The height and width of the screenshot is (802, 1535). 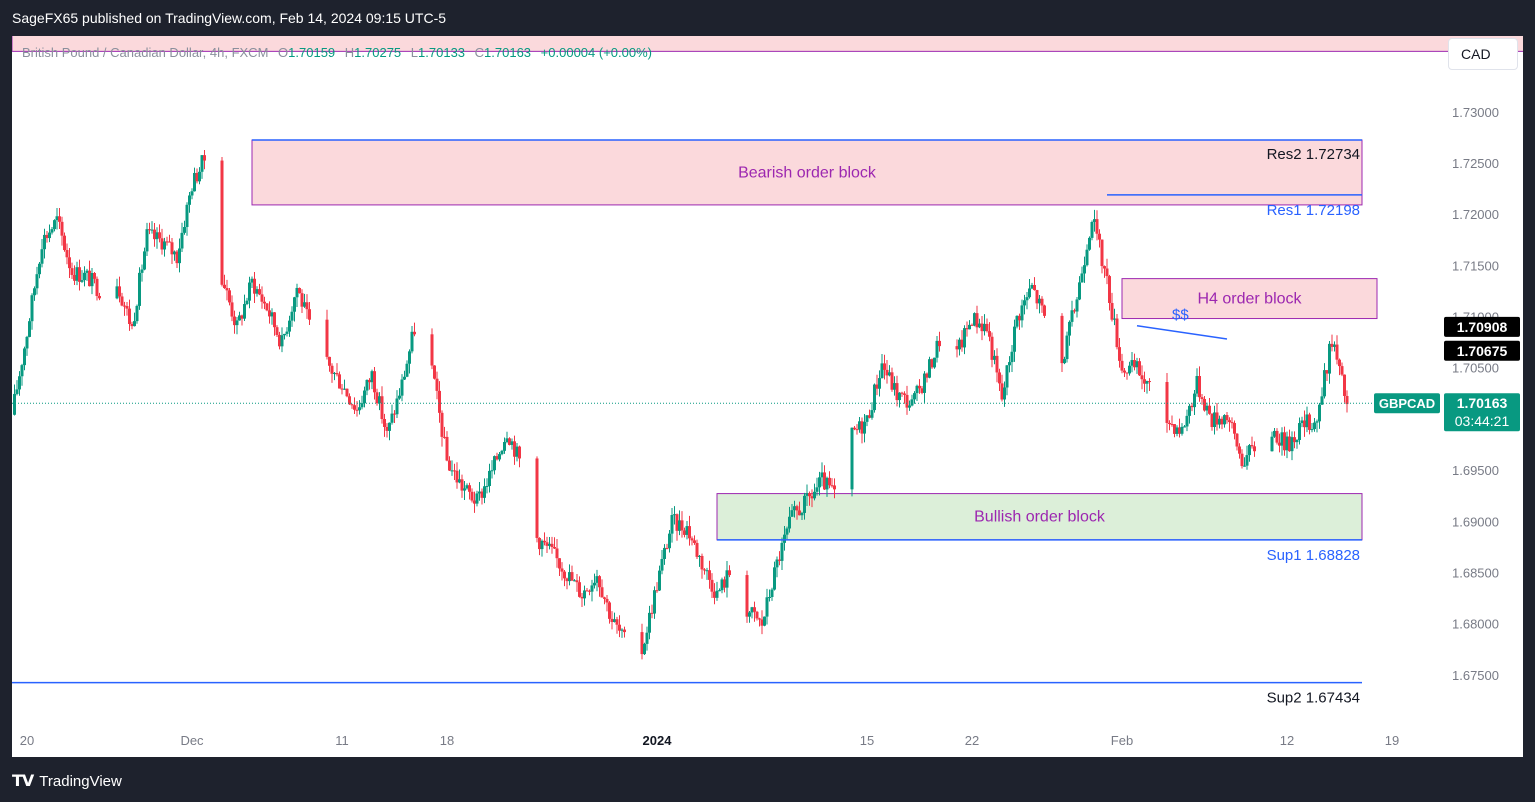 What do you see at coordinates (1475, 521) in the screenshot?
I see `y-tick-label: 1.69000` at bounding box center [1475, 521].